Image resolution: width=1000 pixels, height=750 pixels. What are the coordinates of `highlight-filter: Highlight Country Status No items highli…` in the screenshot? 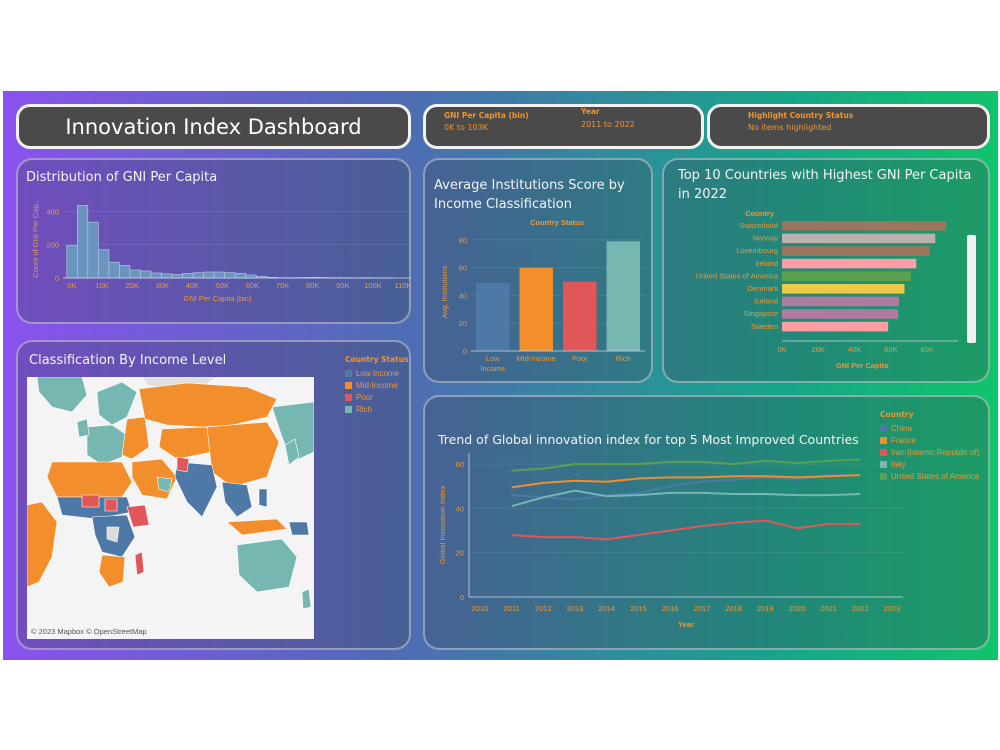 It's located at (800, 121).